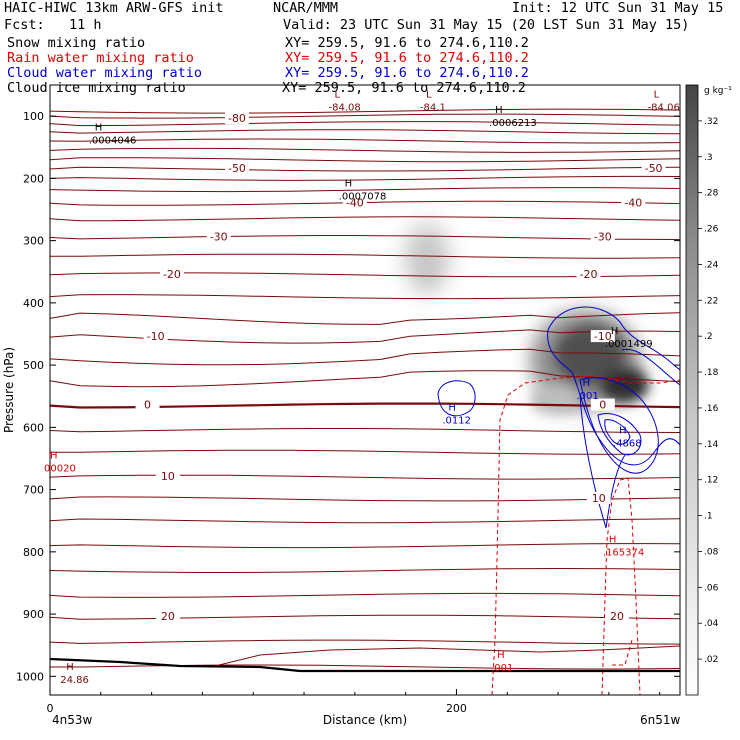 Image resolution: width=740 pixels, height=740 pixels. Describe the element at coordinates (50, 708) in the screenshot. I see `x-tick-label: 0` at that location.